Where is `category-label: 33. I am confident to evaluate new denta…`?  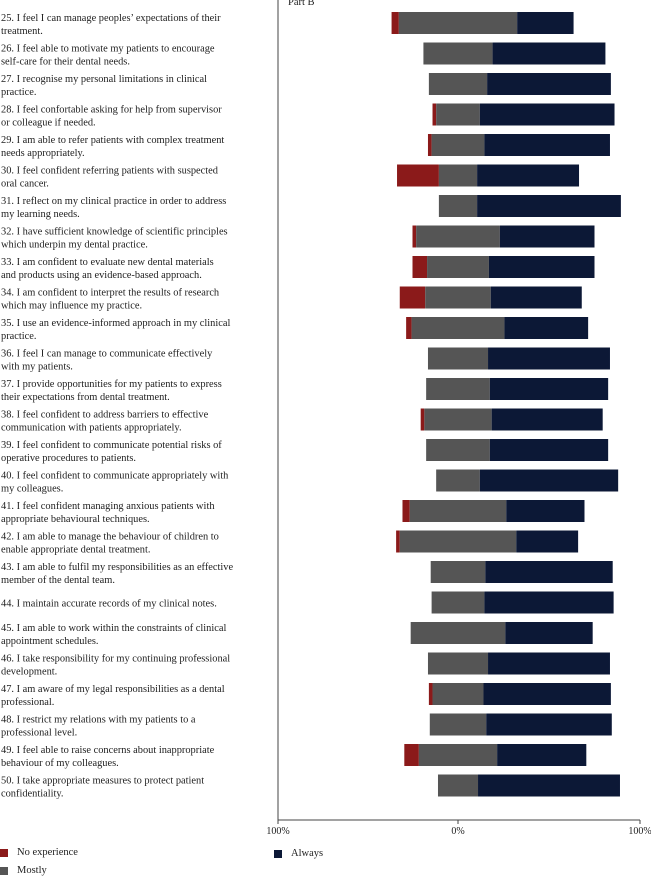 category-label: 33. I am confident to evaluate new denta… is located at coordinates (107, 269).